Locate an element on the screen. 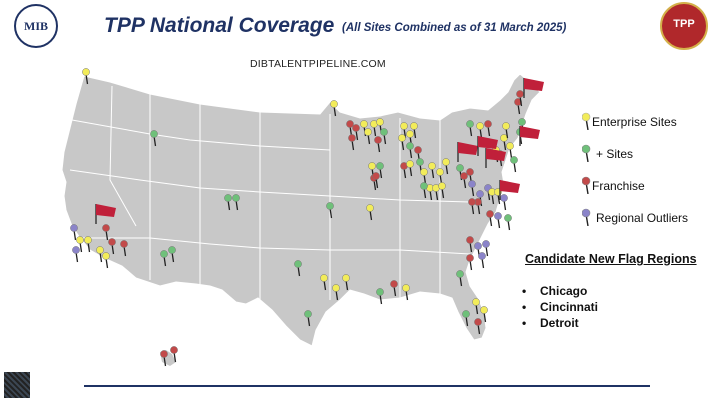 This screenshot has width=720, height=404. corner-logo-icon is located at coordinates (17, 385).